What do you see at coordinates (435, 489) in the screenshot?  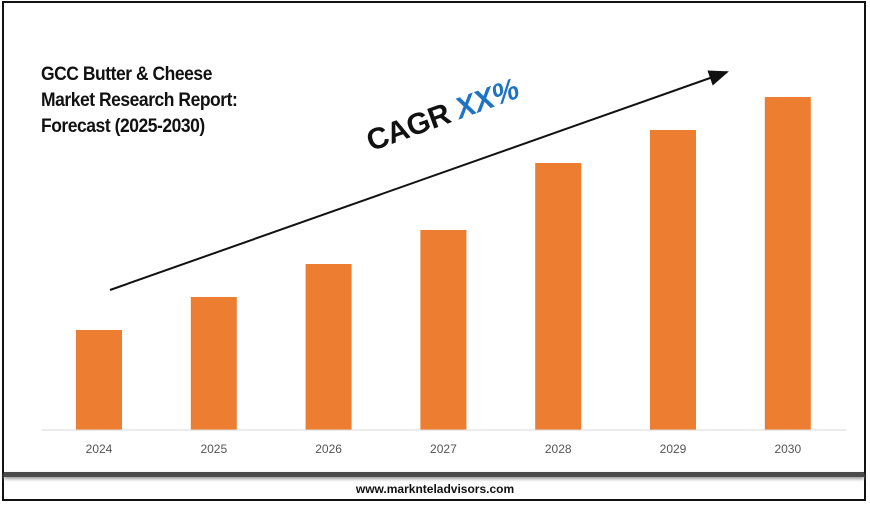 I see `footer-website: www.marknteladvisors.com` at bounding box center [435, 489].